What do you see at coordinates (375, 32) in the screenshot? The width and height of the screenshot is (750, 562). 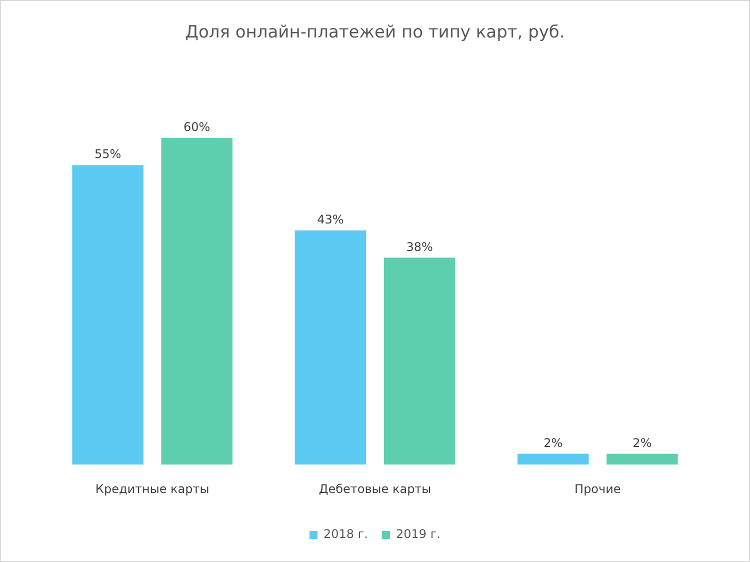 I see `chart-title: Доля онлайн-платежей по типу карт, руб.` at bounding box center [375, 32].